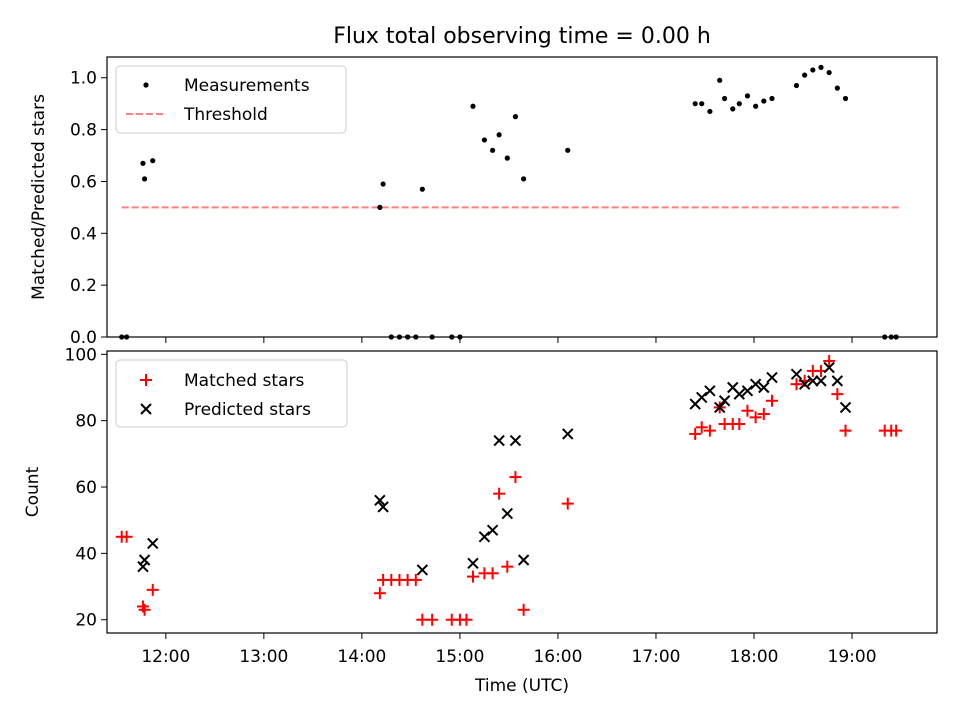 The image size is (960, 724). I want to click on legend-predicted-label: Predicted stars, so click(247, 410).